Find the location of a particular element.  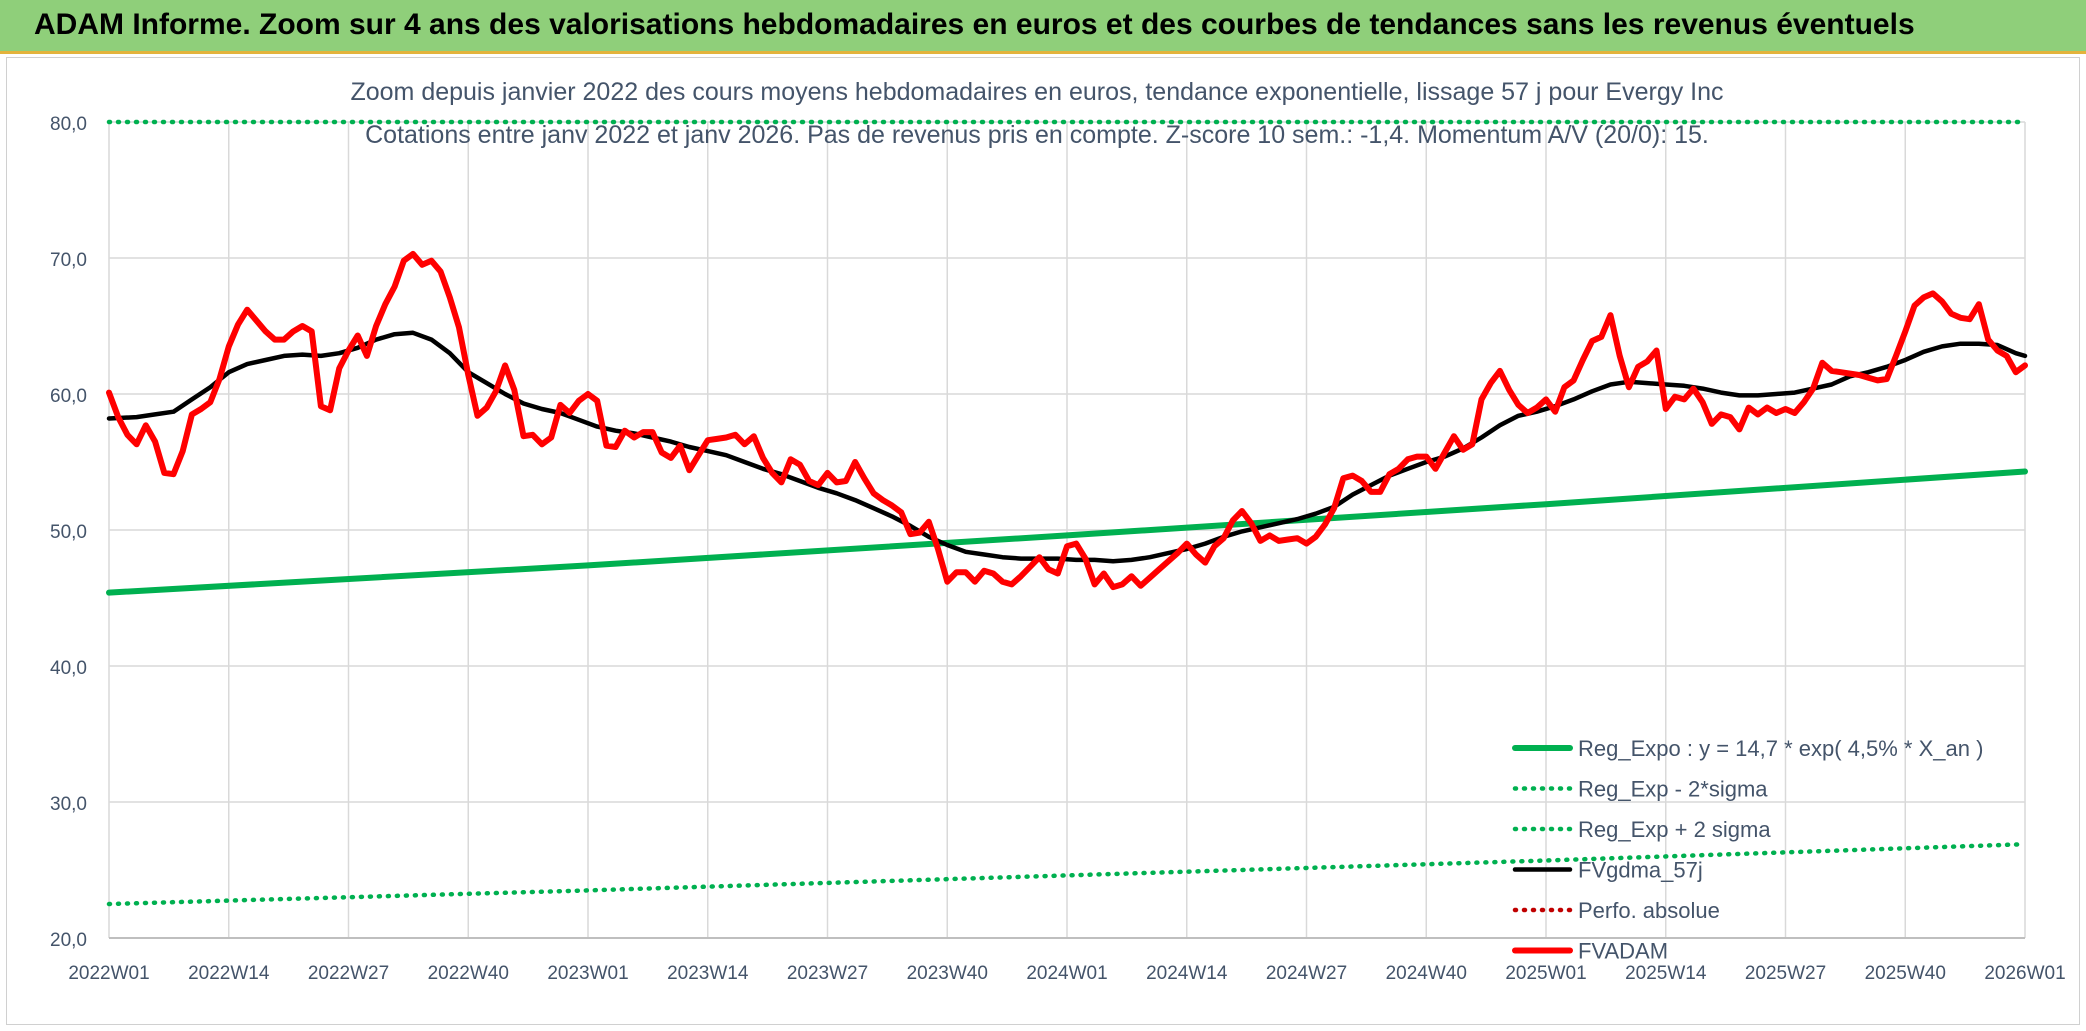

x-tick-label: 2023W27 is located at coordinates (827, 973).